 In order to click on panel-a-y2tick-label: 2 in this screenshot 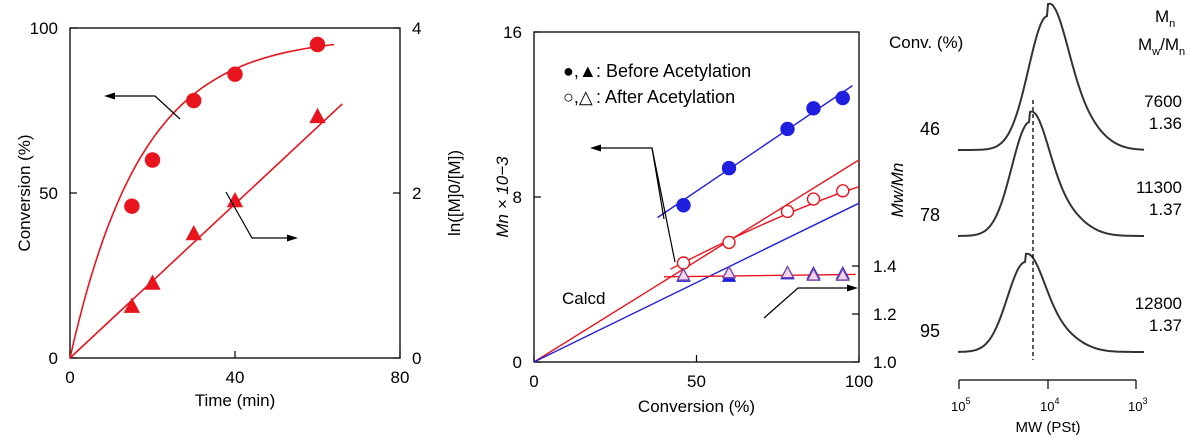, I will do `click(416, 193)`.